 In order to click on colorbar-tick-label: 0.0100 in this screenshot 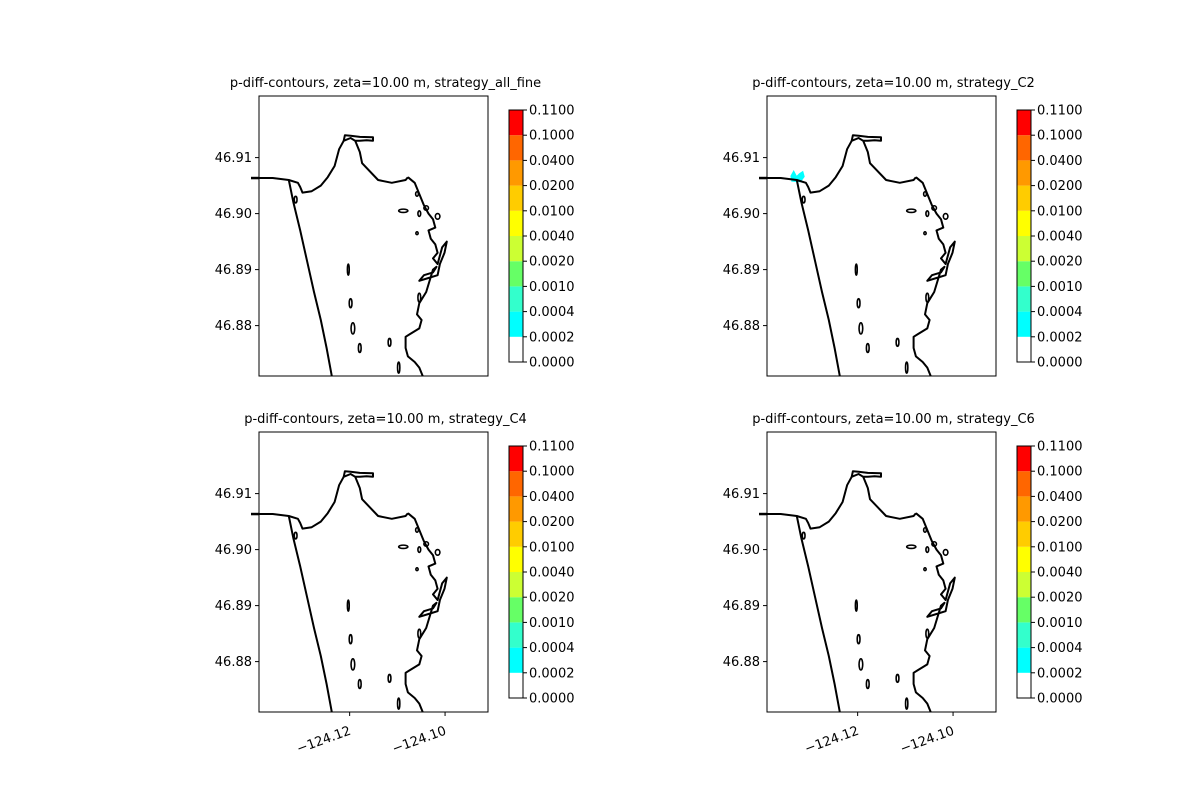, I will do `click(552, 547)`.